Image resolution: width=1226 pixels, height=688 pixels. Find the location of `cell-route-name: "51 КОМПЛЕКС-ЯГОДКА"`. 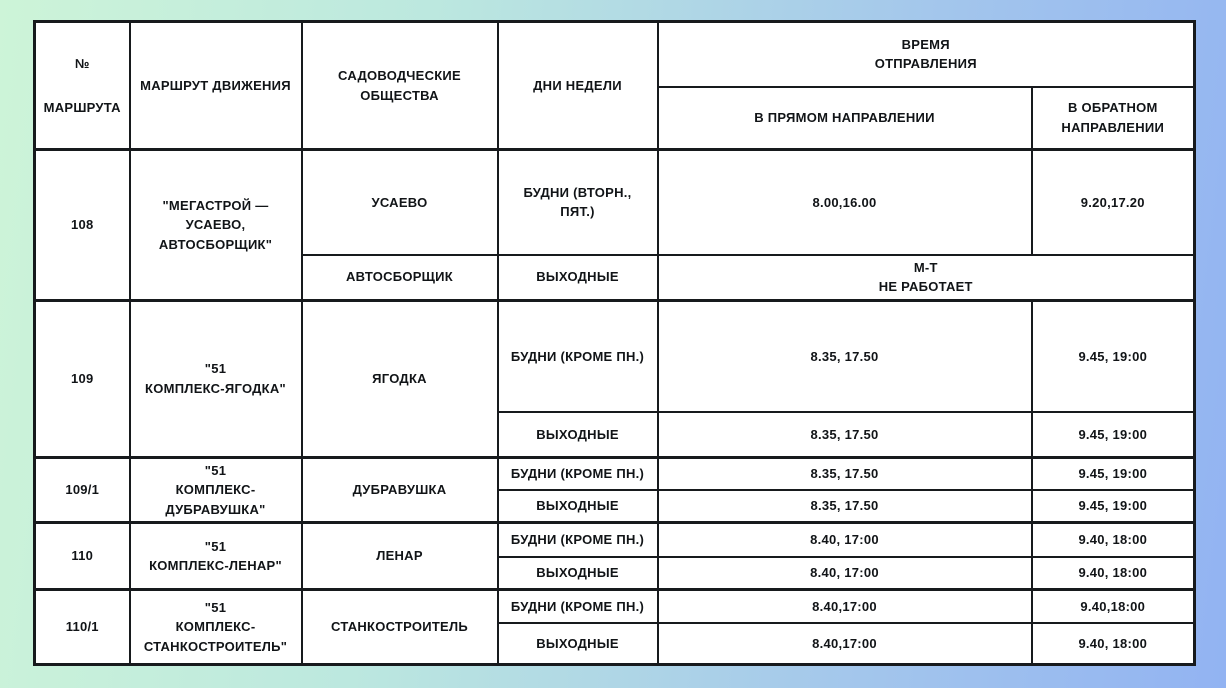

cell-route-name: "51 КОМПЛЕКС-ЯГОДКА" is located at coordinates (215, 378).